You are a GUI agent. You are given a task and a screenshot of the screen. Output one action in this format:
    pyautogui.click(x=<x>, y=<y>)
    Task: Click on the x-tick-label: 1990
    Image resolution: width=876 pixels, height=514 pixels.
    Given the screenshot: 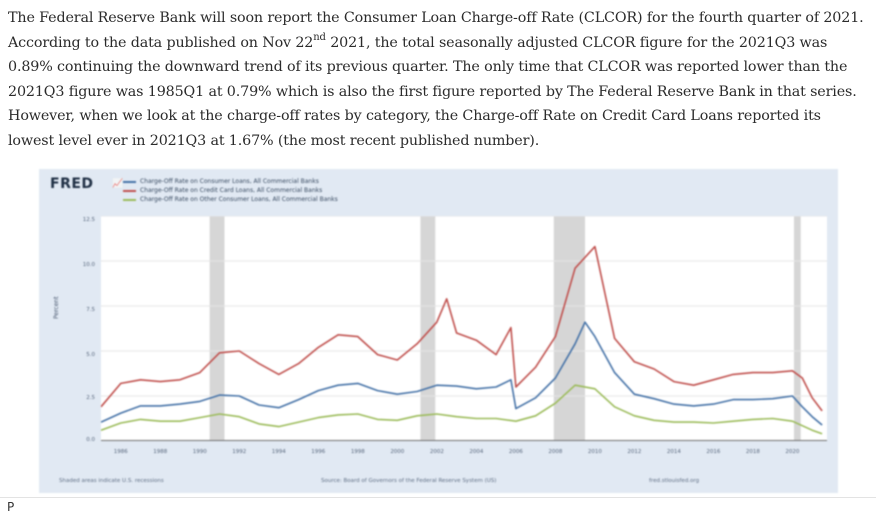 What is the action you would take?
    pyautogui.click(x=199, y=452)
    